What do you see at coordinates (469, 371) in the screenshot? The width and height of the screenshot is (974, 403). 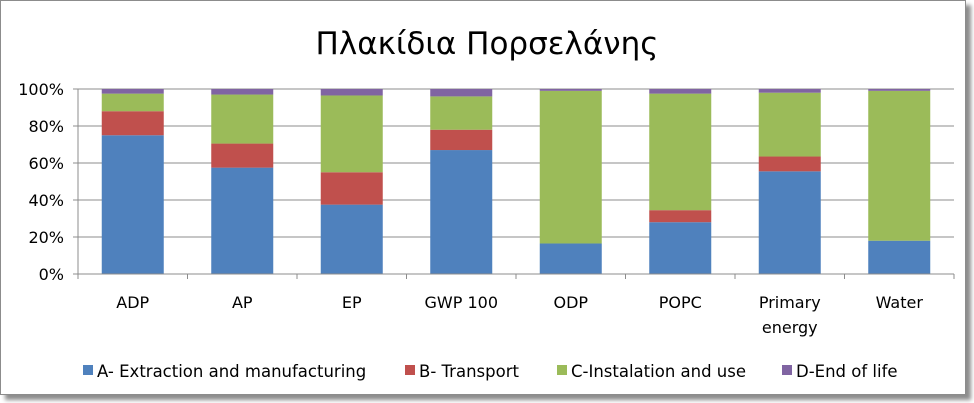 I see `legend-label: B- Transport` at bounding box center [469, 371].